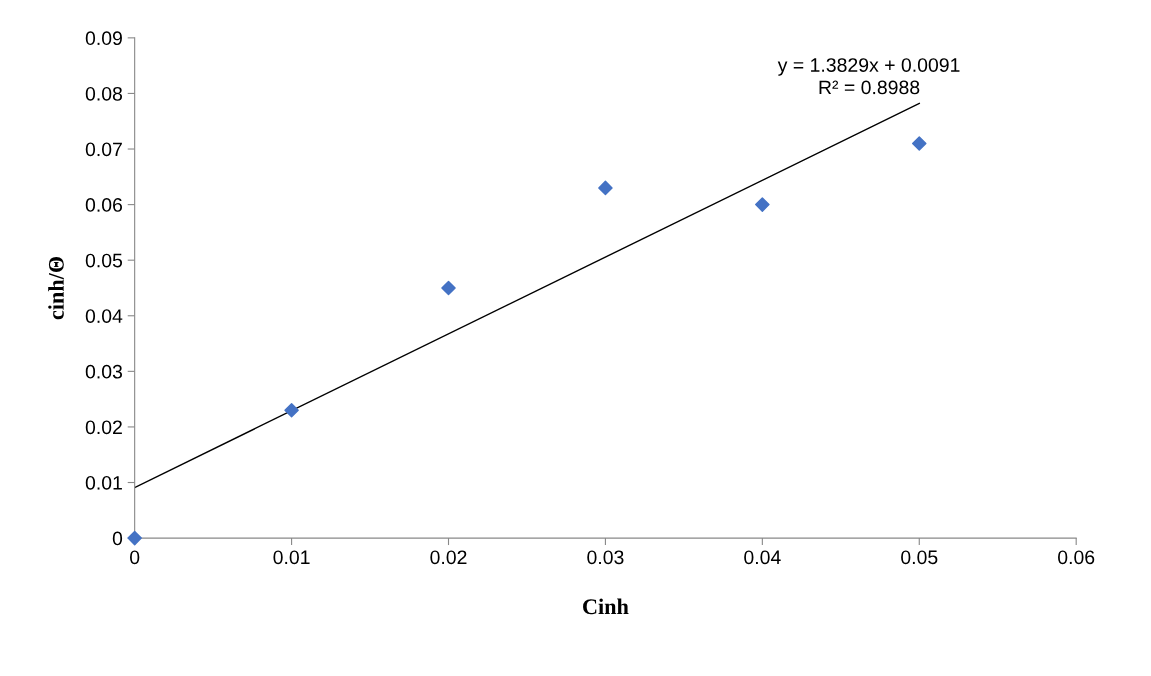 This screenshot has height=676, width=1151. I want to click on x-tick-label: 0.02, so click(448, 557).